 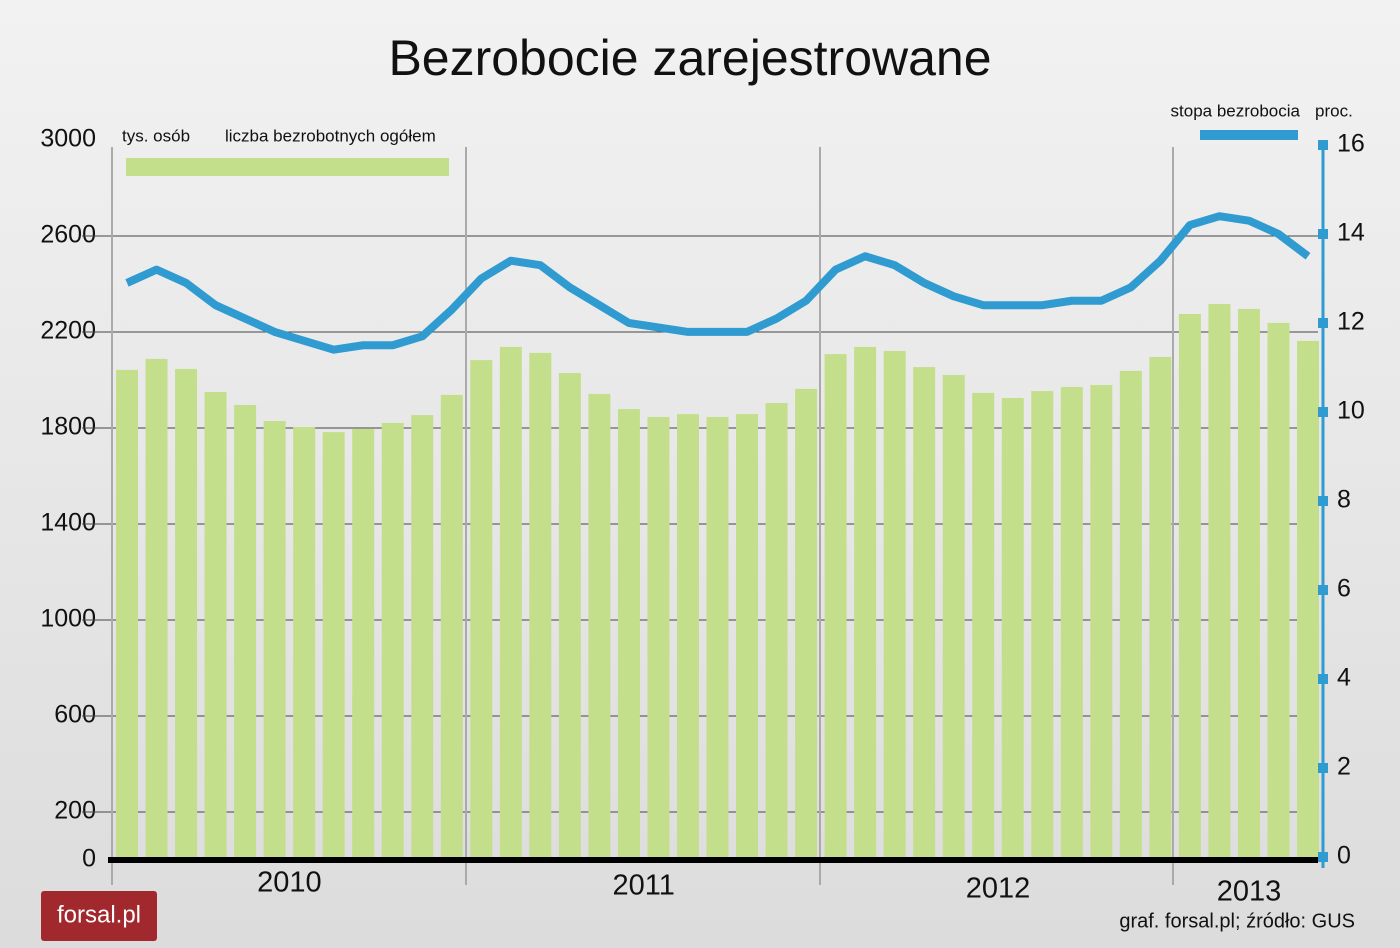 I want to click on y2-tick-label: 8, so click(x=1344, y=500).